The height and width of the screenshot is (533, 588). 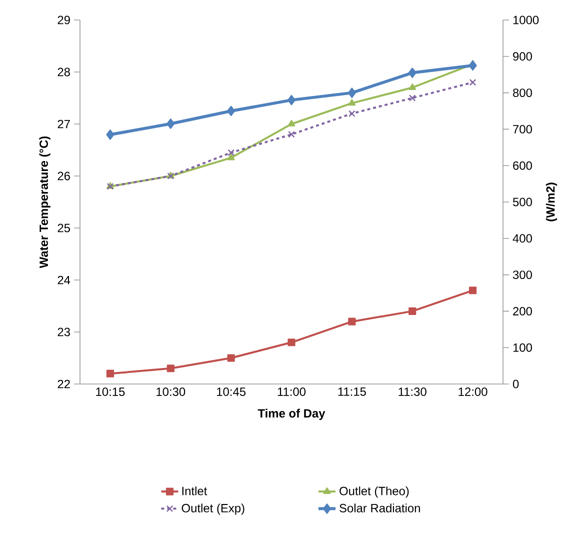 I want to click on y2-tick-label: 0, so click(x=515, y=384).